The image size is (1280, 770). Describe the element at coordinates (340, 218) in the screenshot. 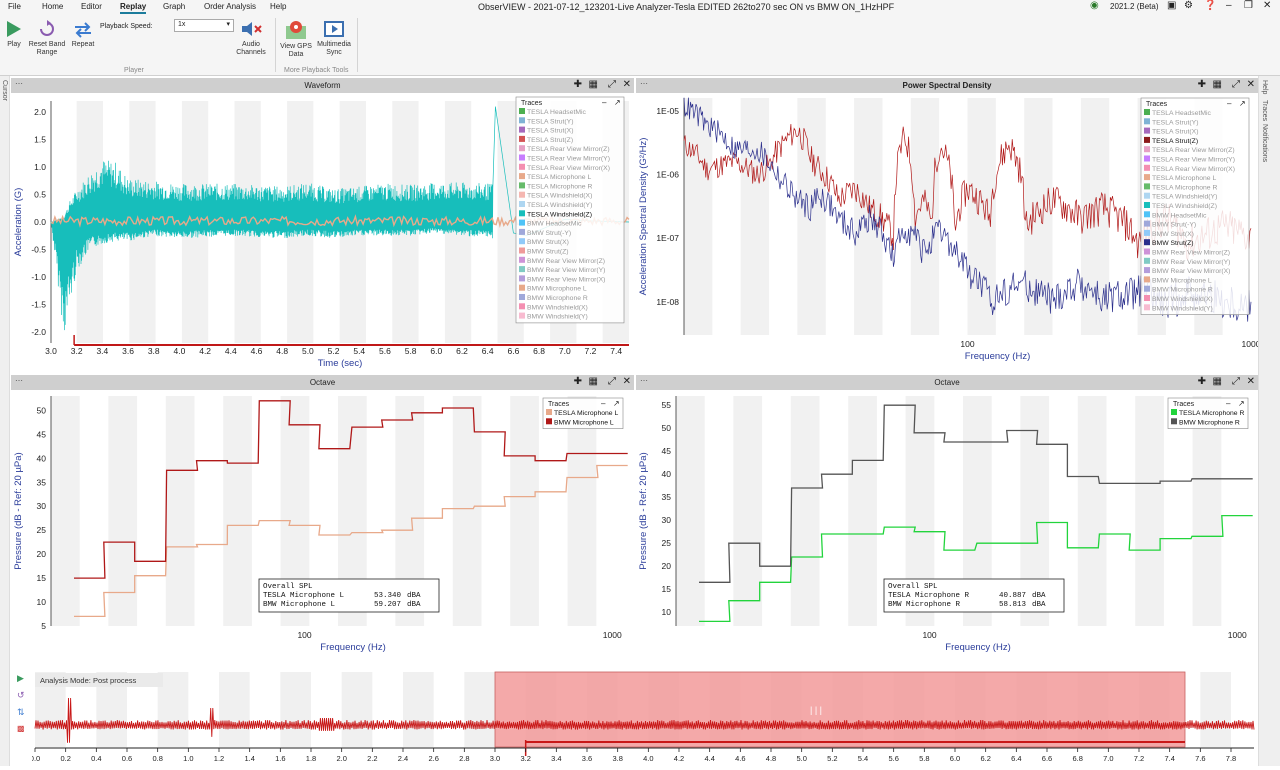

I see `series-tesla-windshield-z` at that location.